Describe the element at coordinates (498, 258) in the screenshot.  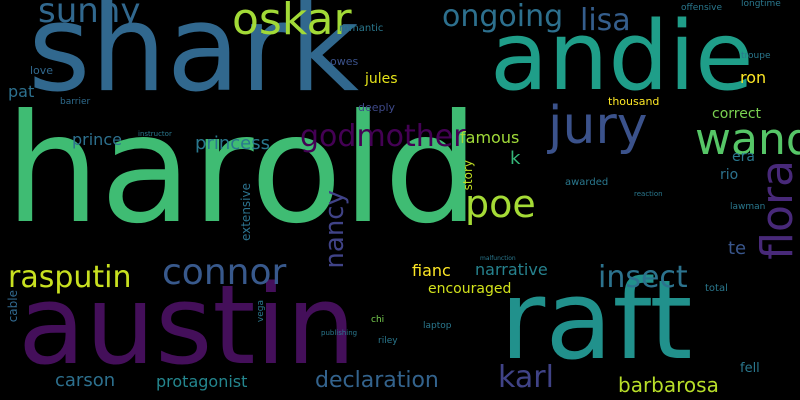
I see `word-malfunction: malfunction` at that location.